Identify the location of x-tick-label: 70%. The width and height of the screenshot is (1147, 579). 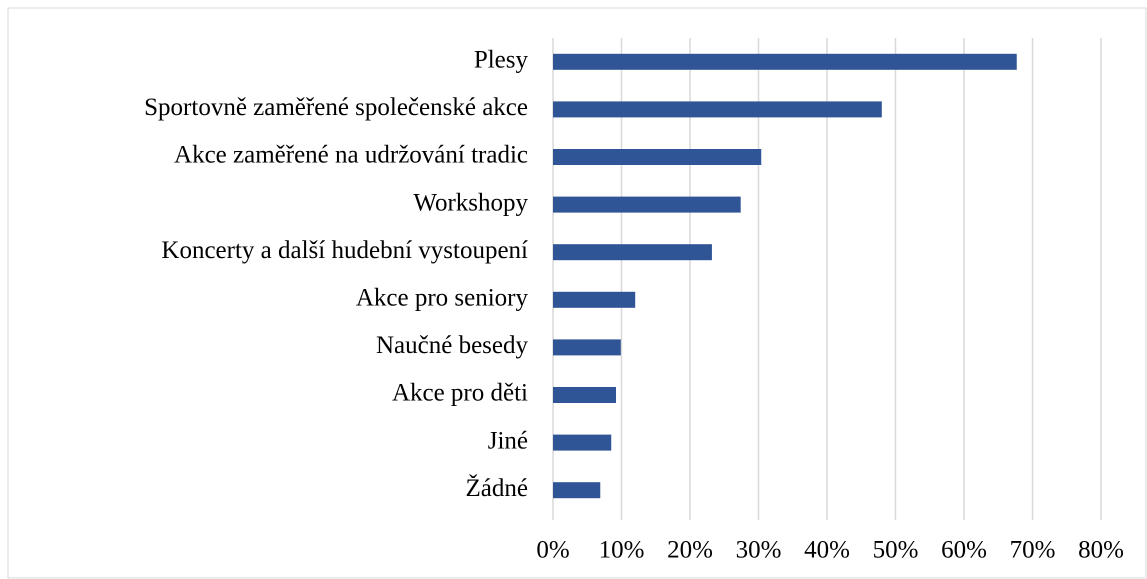
(1033, 550).